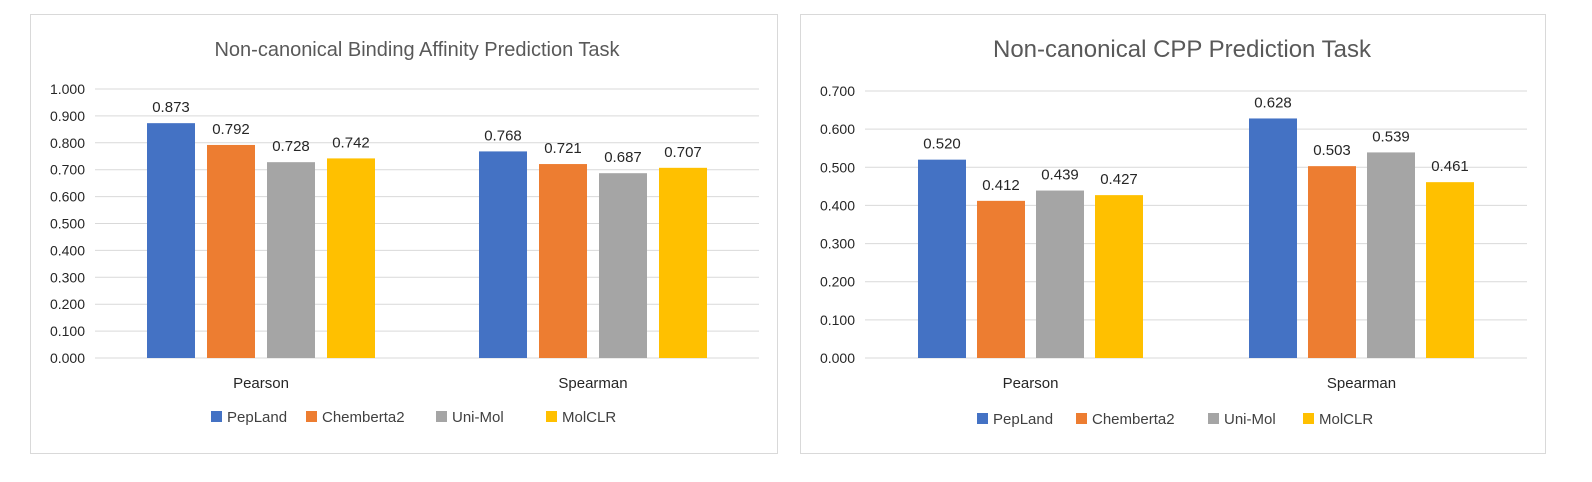  What do you see at coordinates (291, 146) in the screenshot?
I see `data-label: 0.728` at bounding box center [291, 146].